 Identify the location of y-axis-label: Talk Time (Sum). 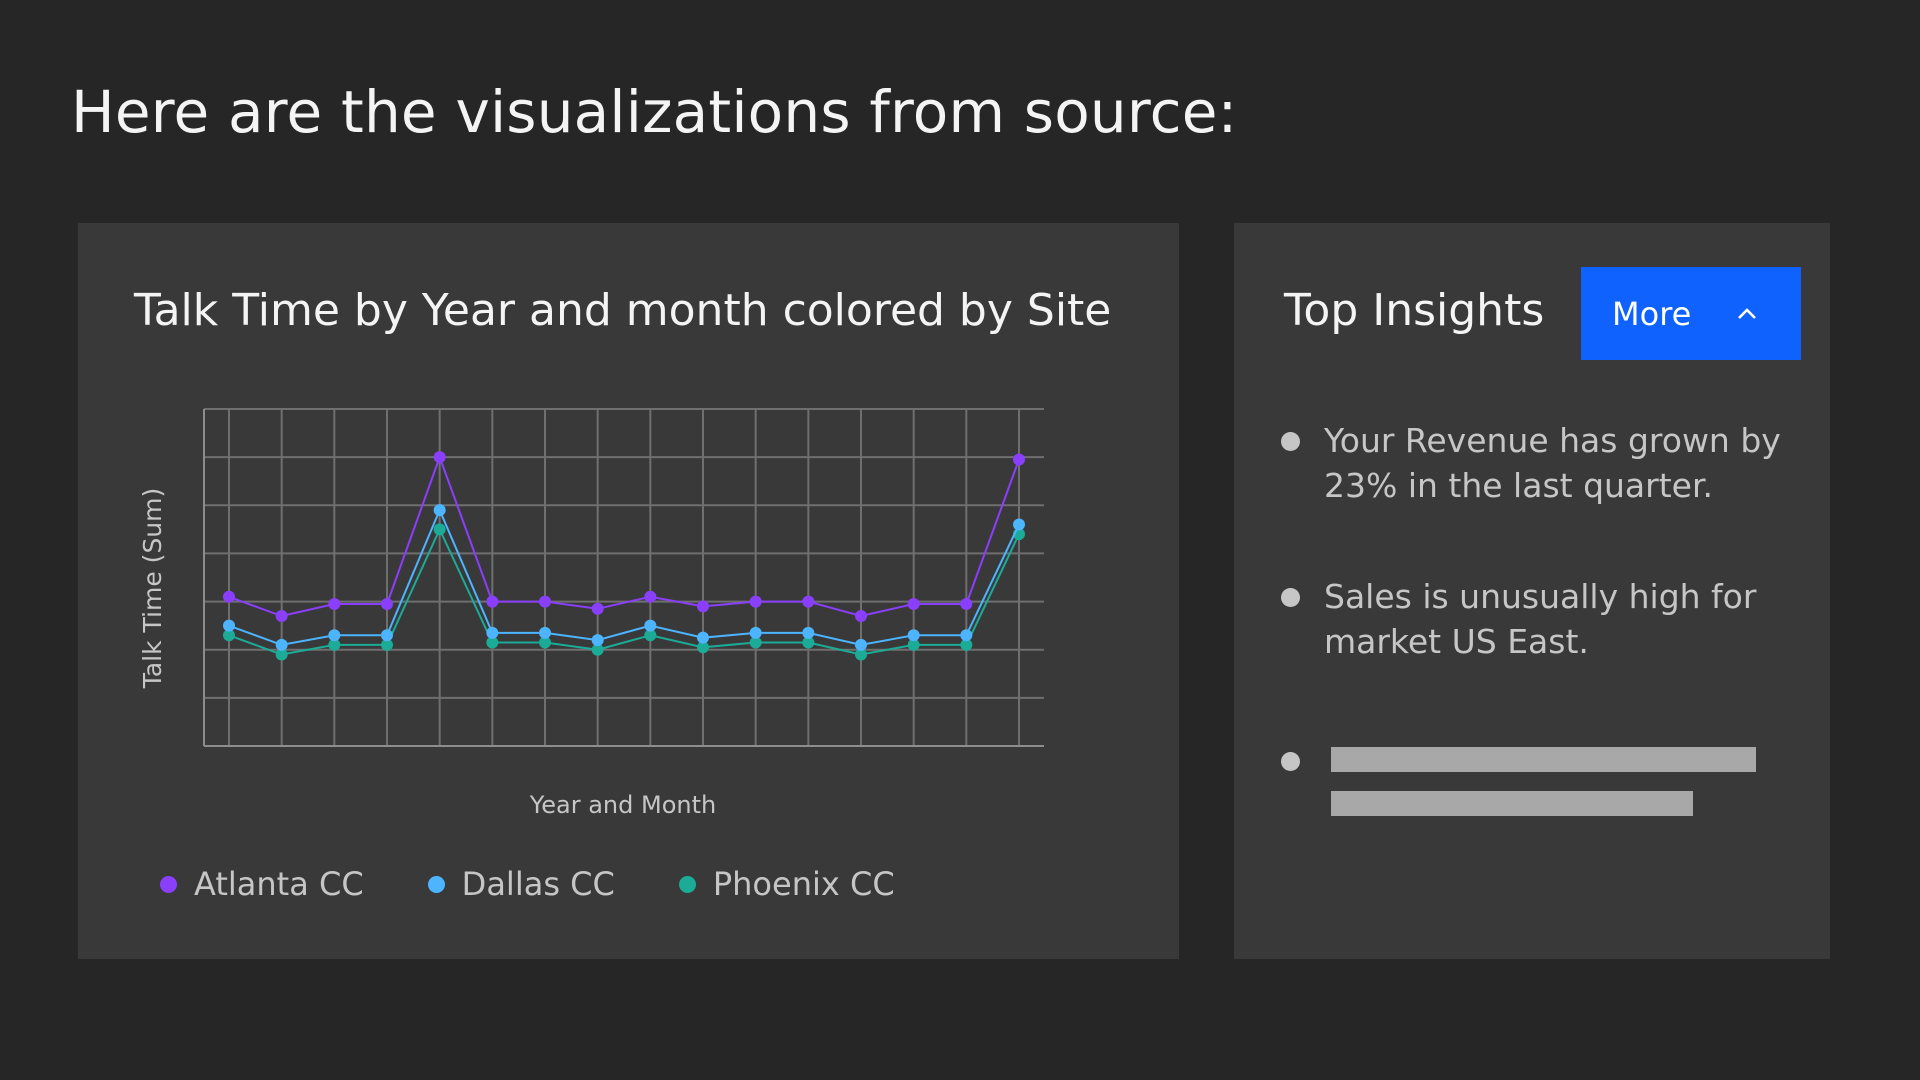
(152, 589).